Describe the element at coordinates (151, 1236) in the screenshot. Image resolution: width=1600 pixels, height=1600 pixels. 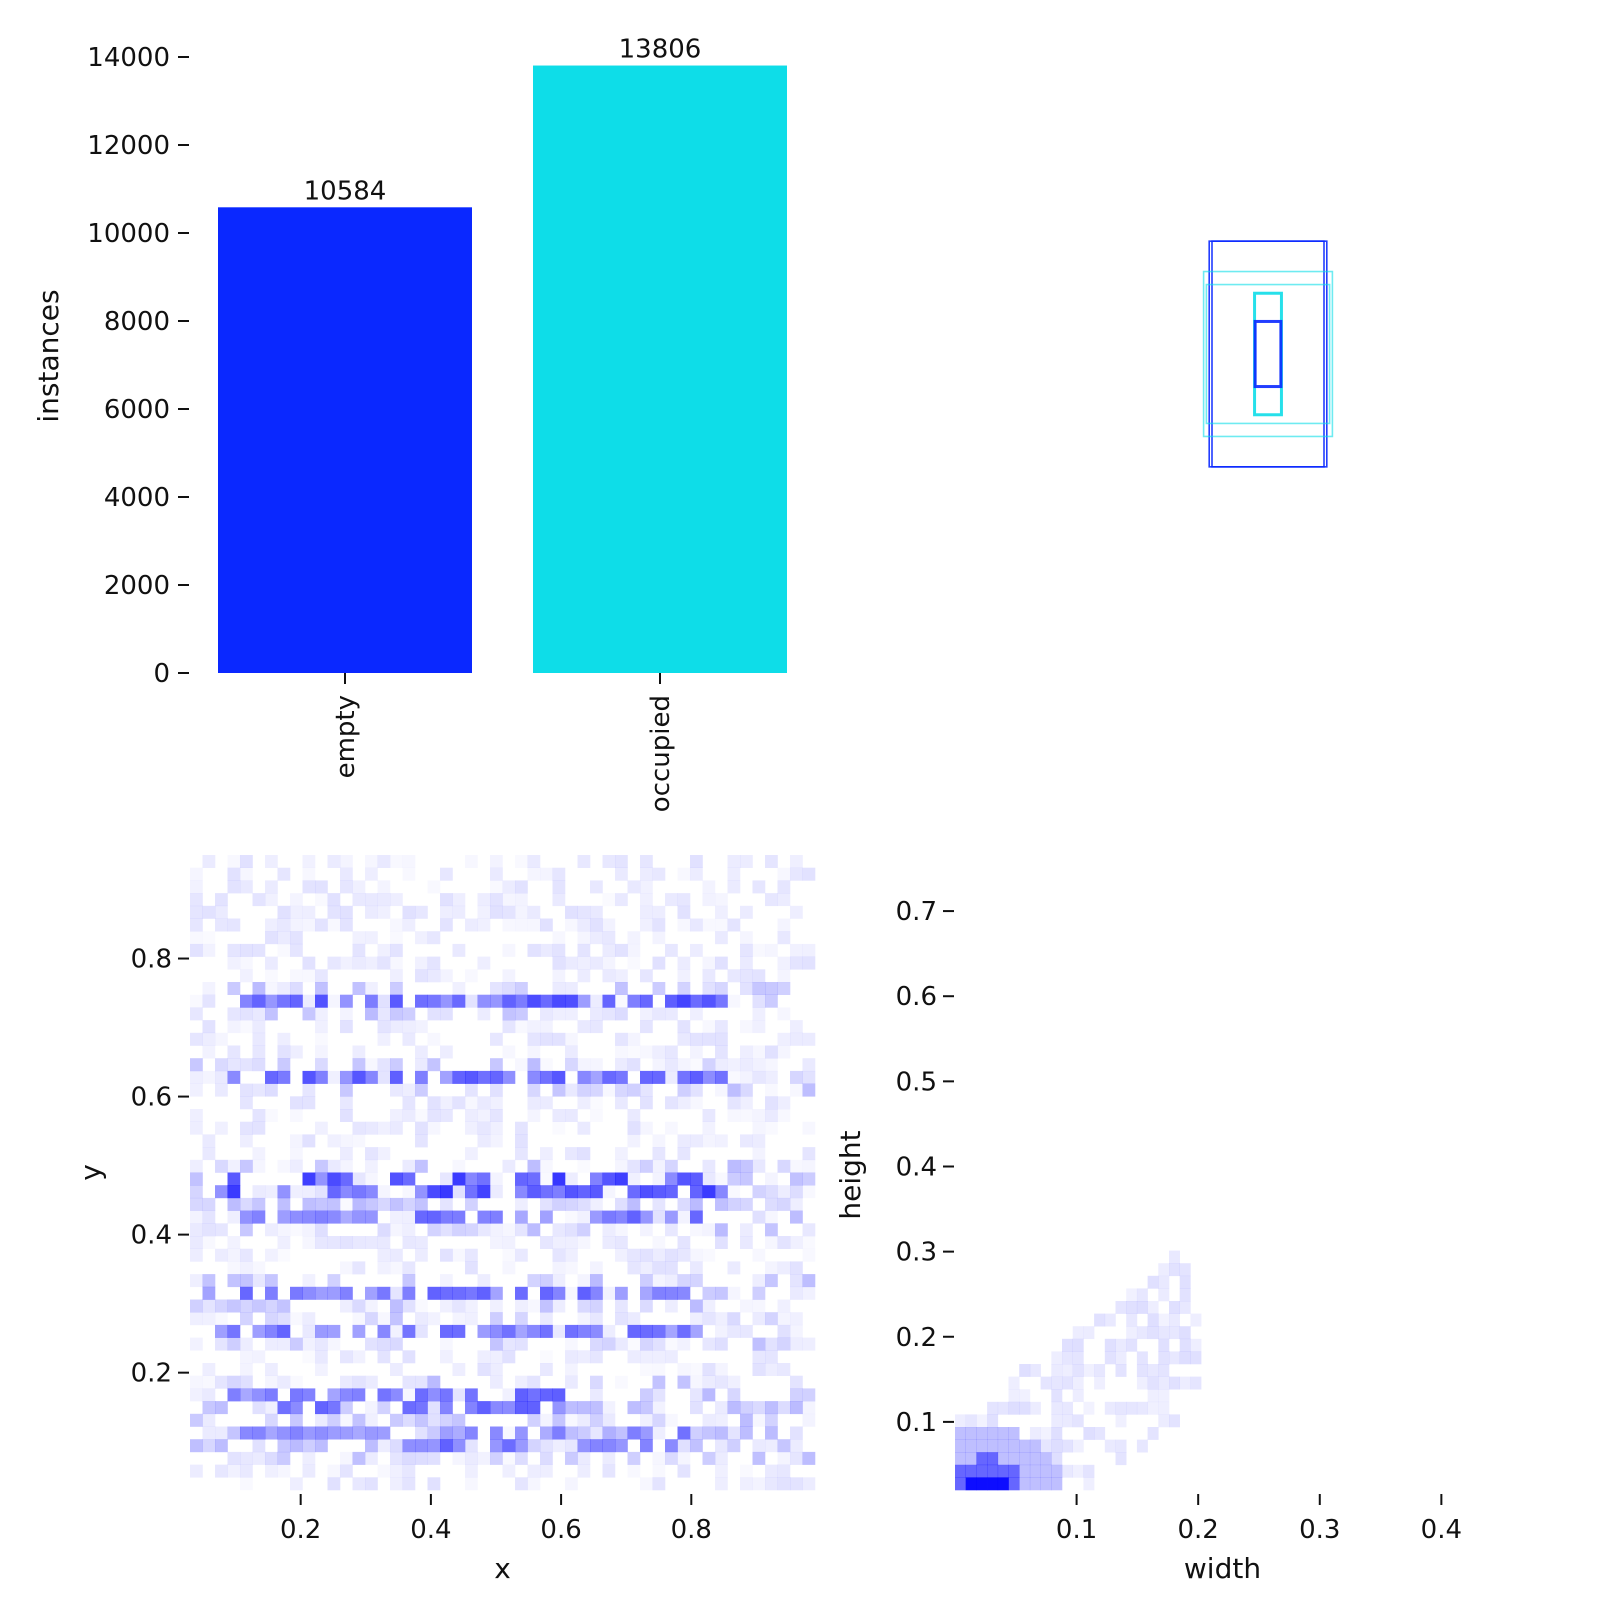
I see `y-tick-label: 0.4` at that location.